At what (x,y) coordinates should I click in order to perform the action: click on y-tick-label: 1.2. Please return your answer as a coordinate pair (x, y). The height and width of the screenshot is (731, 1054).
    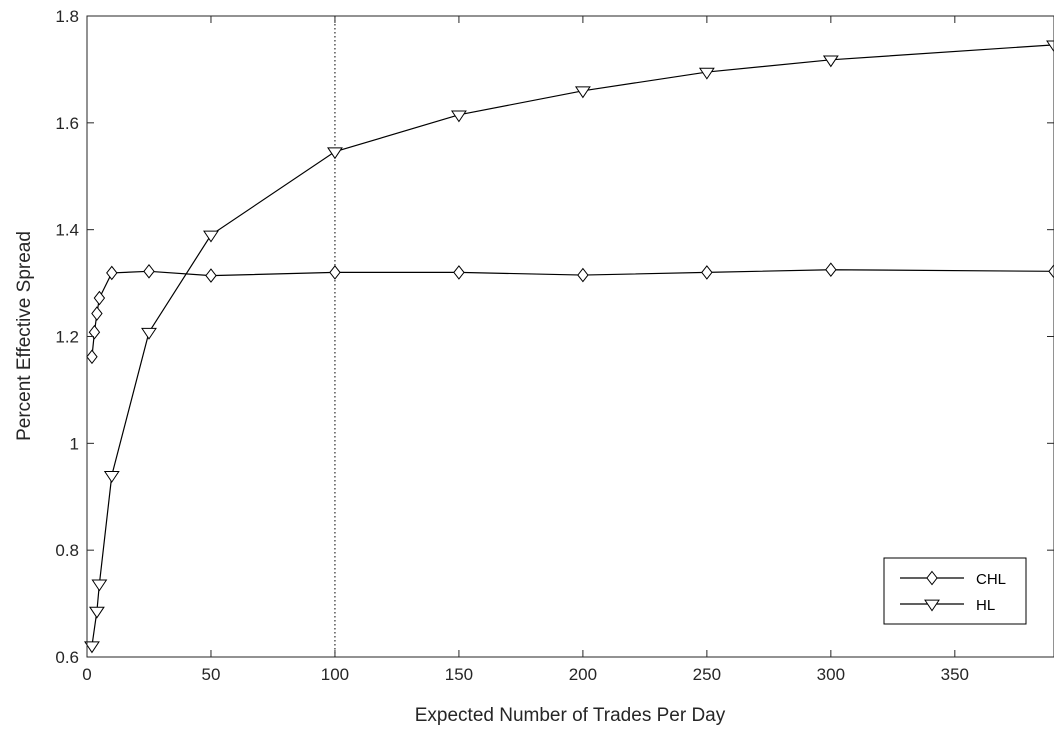
    Looking at the image, I should click on (67, 337).